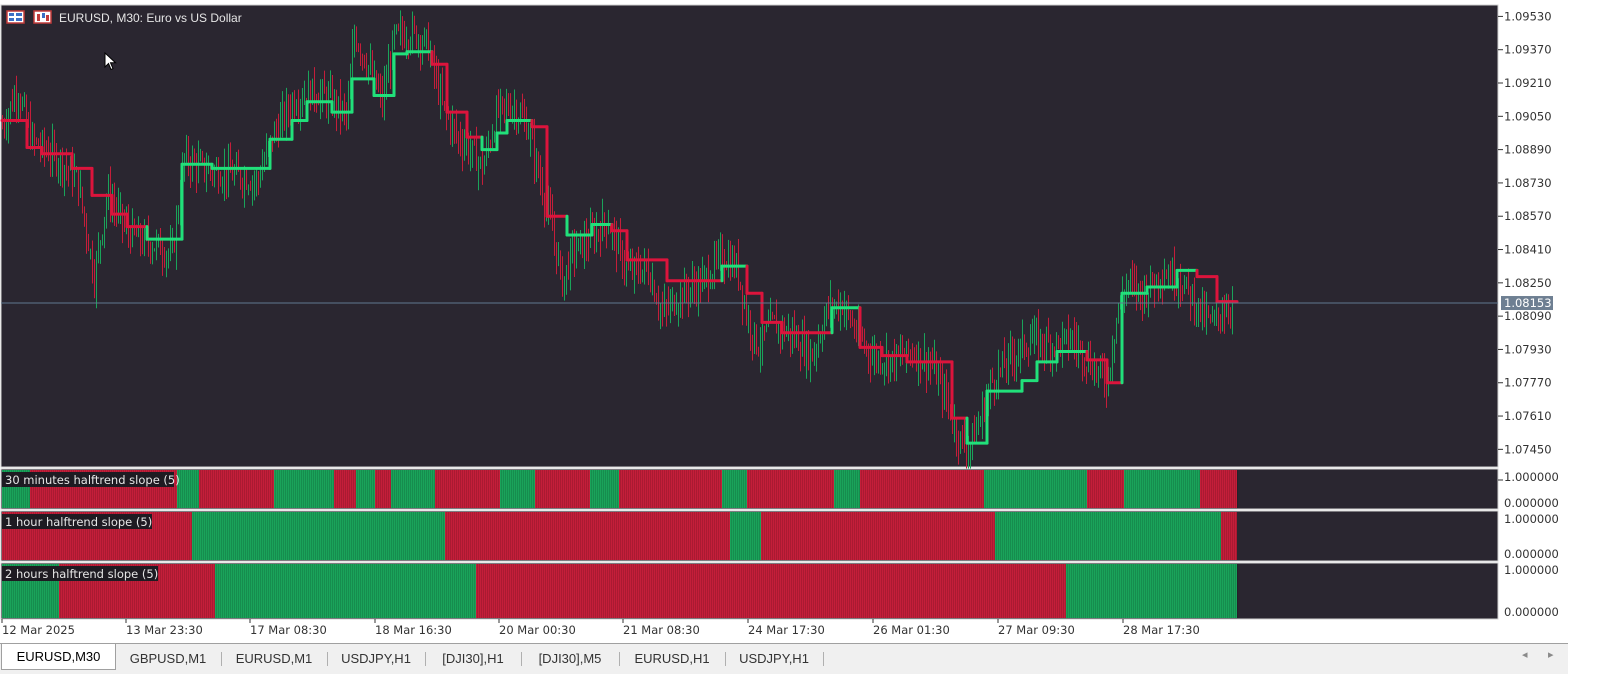 The height and width of the screenshot is (690, 1608). What do you see at coordinates (15, 17) in the screenshot?
I see `chart-grid-icon` at bounding box center [15, 17].